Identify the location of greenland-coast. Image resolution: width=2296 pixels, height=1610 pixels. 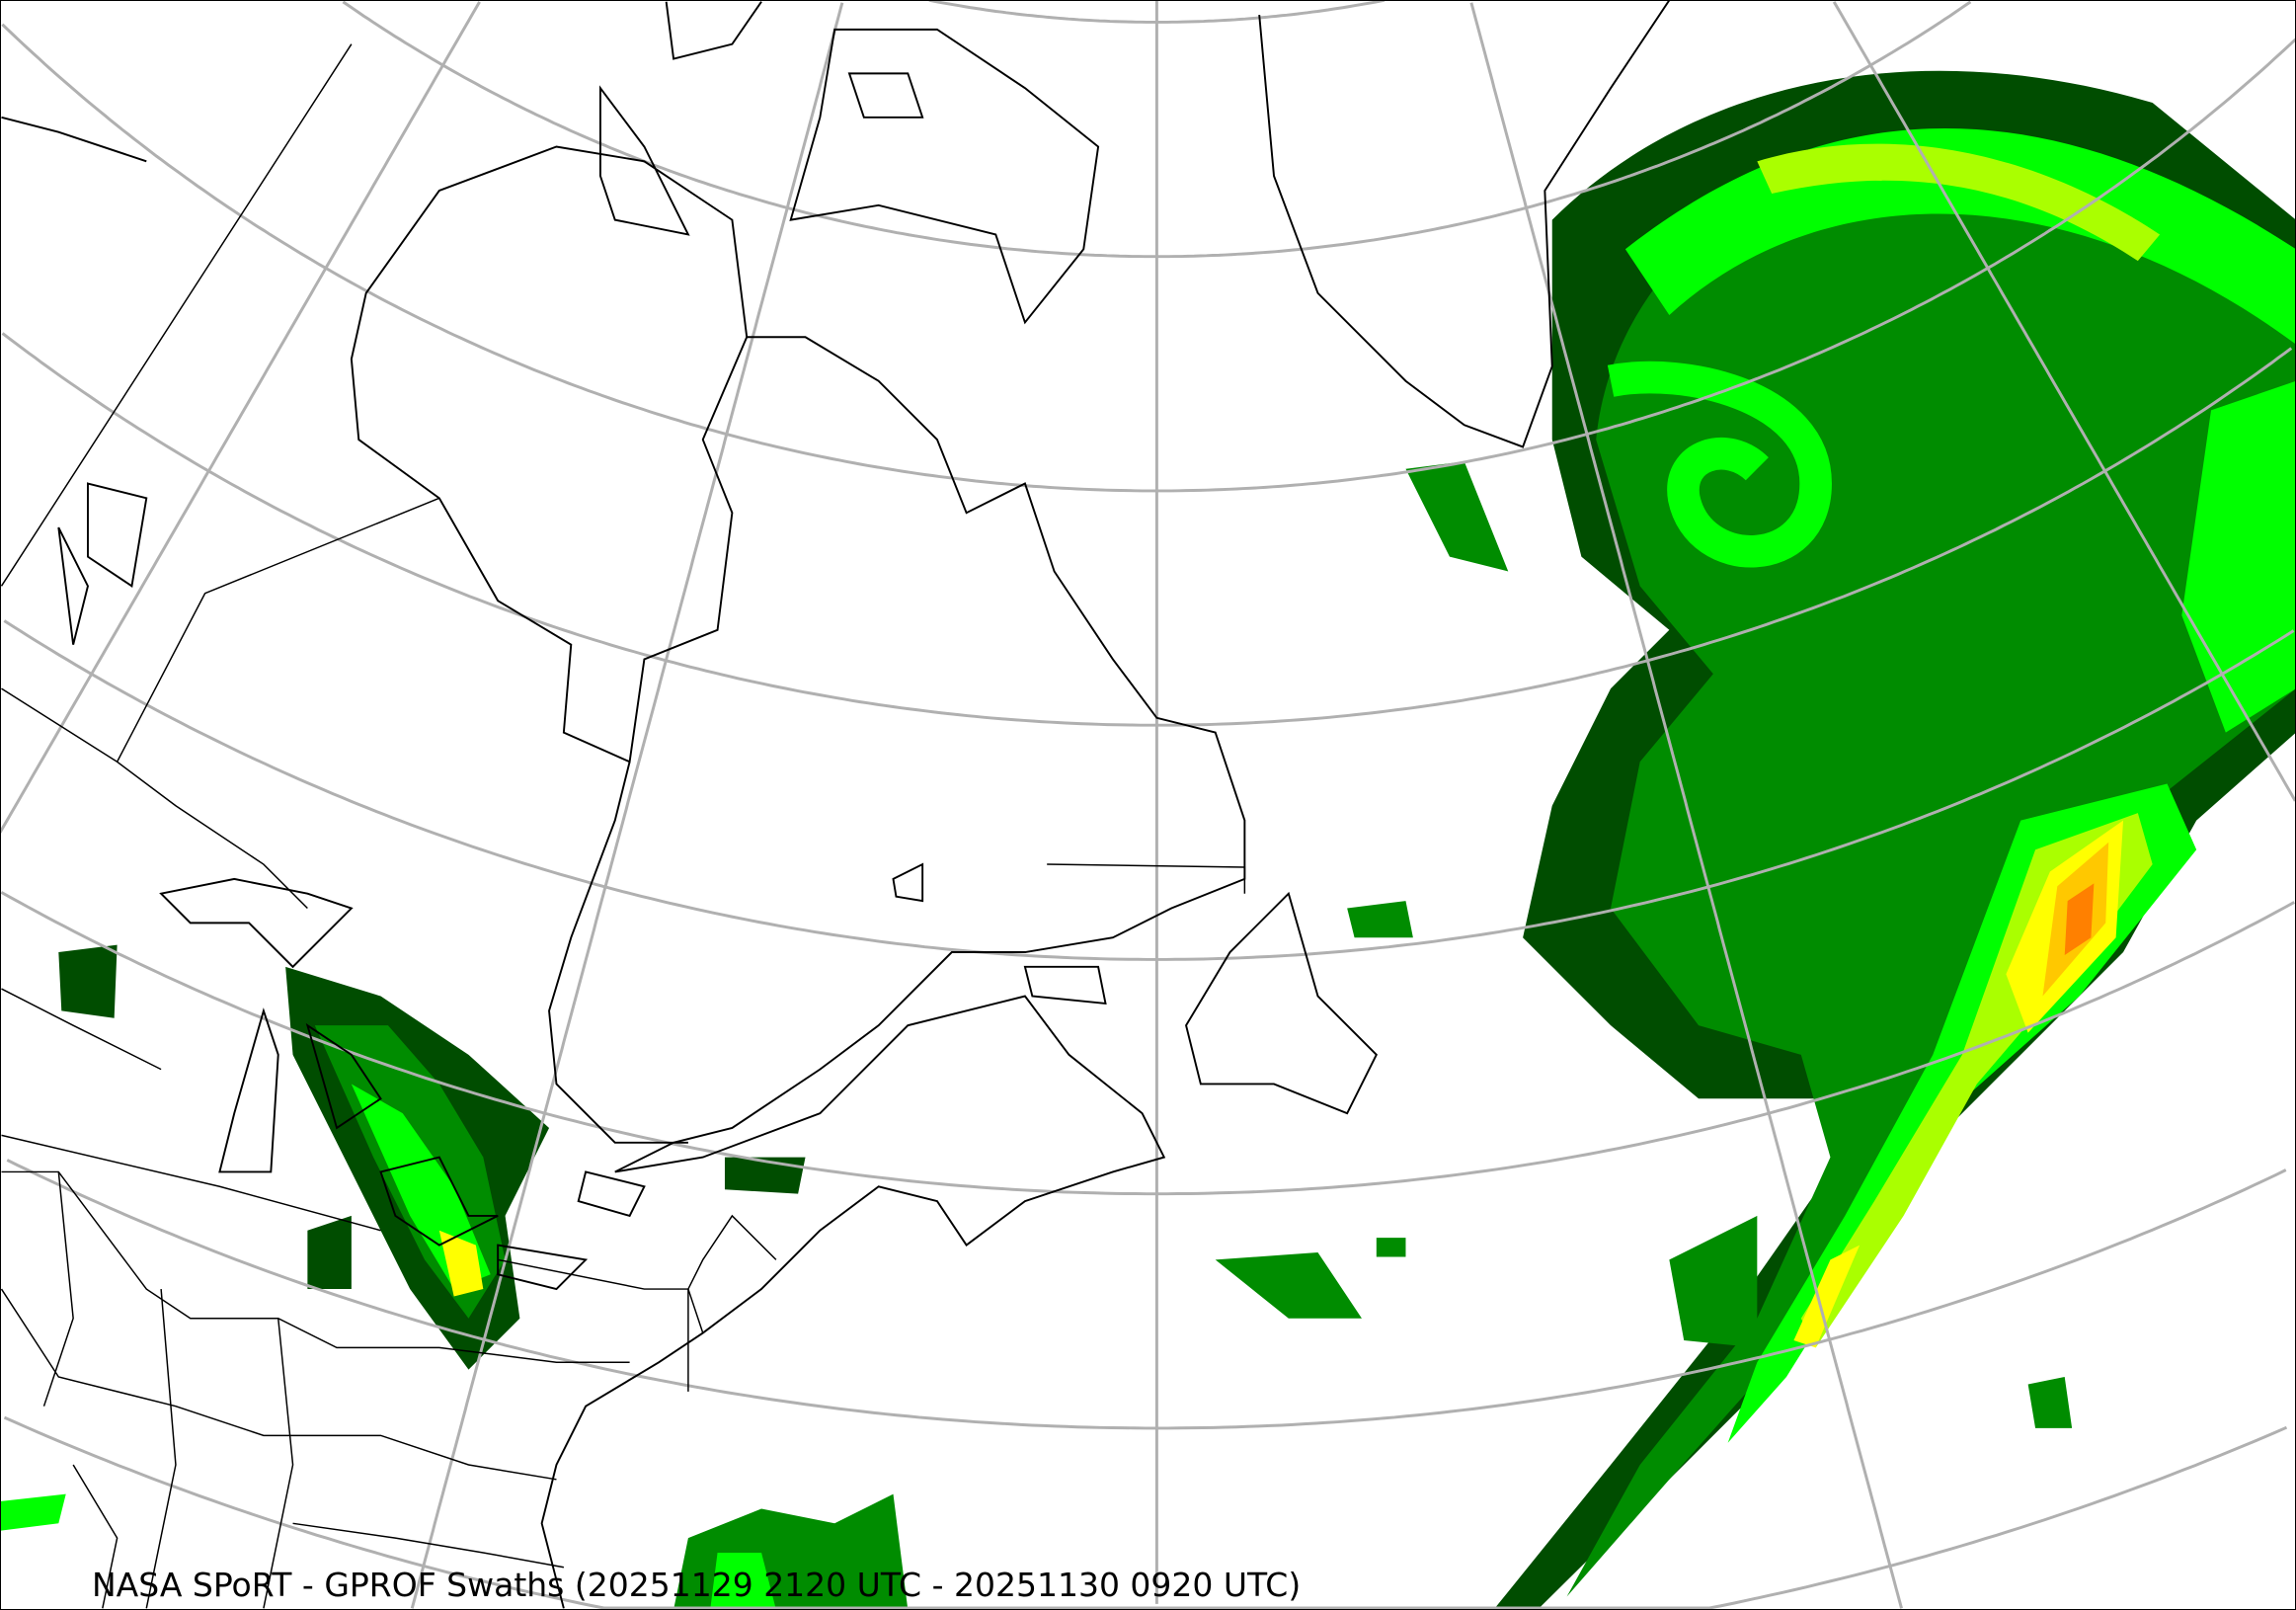
(1465, 224).